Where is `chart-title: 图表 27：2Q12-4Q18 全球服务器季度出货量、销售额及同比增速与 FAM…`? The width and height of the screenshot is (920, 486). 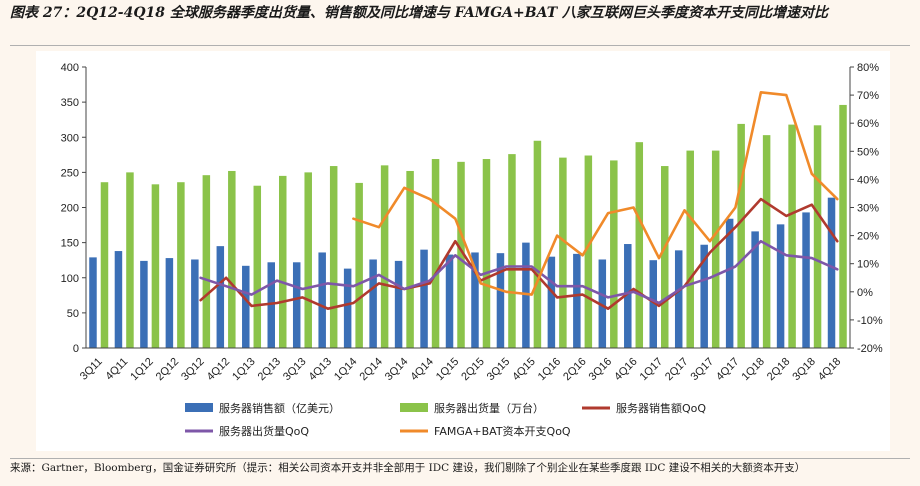
chart-title: 图表 27：2Q12-4Q18 全球服务器季度出货量、销售额及同比增速与 FAM… is located at coordinates (419, 13).